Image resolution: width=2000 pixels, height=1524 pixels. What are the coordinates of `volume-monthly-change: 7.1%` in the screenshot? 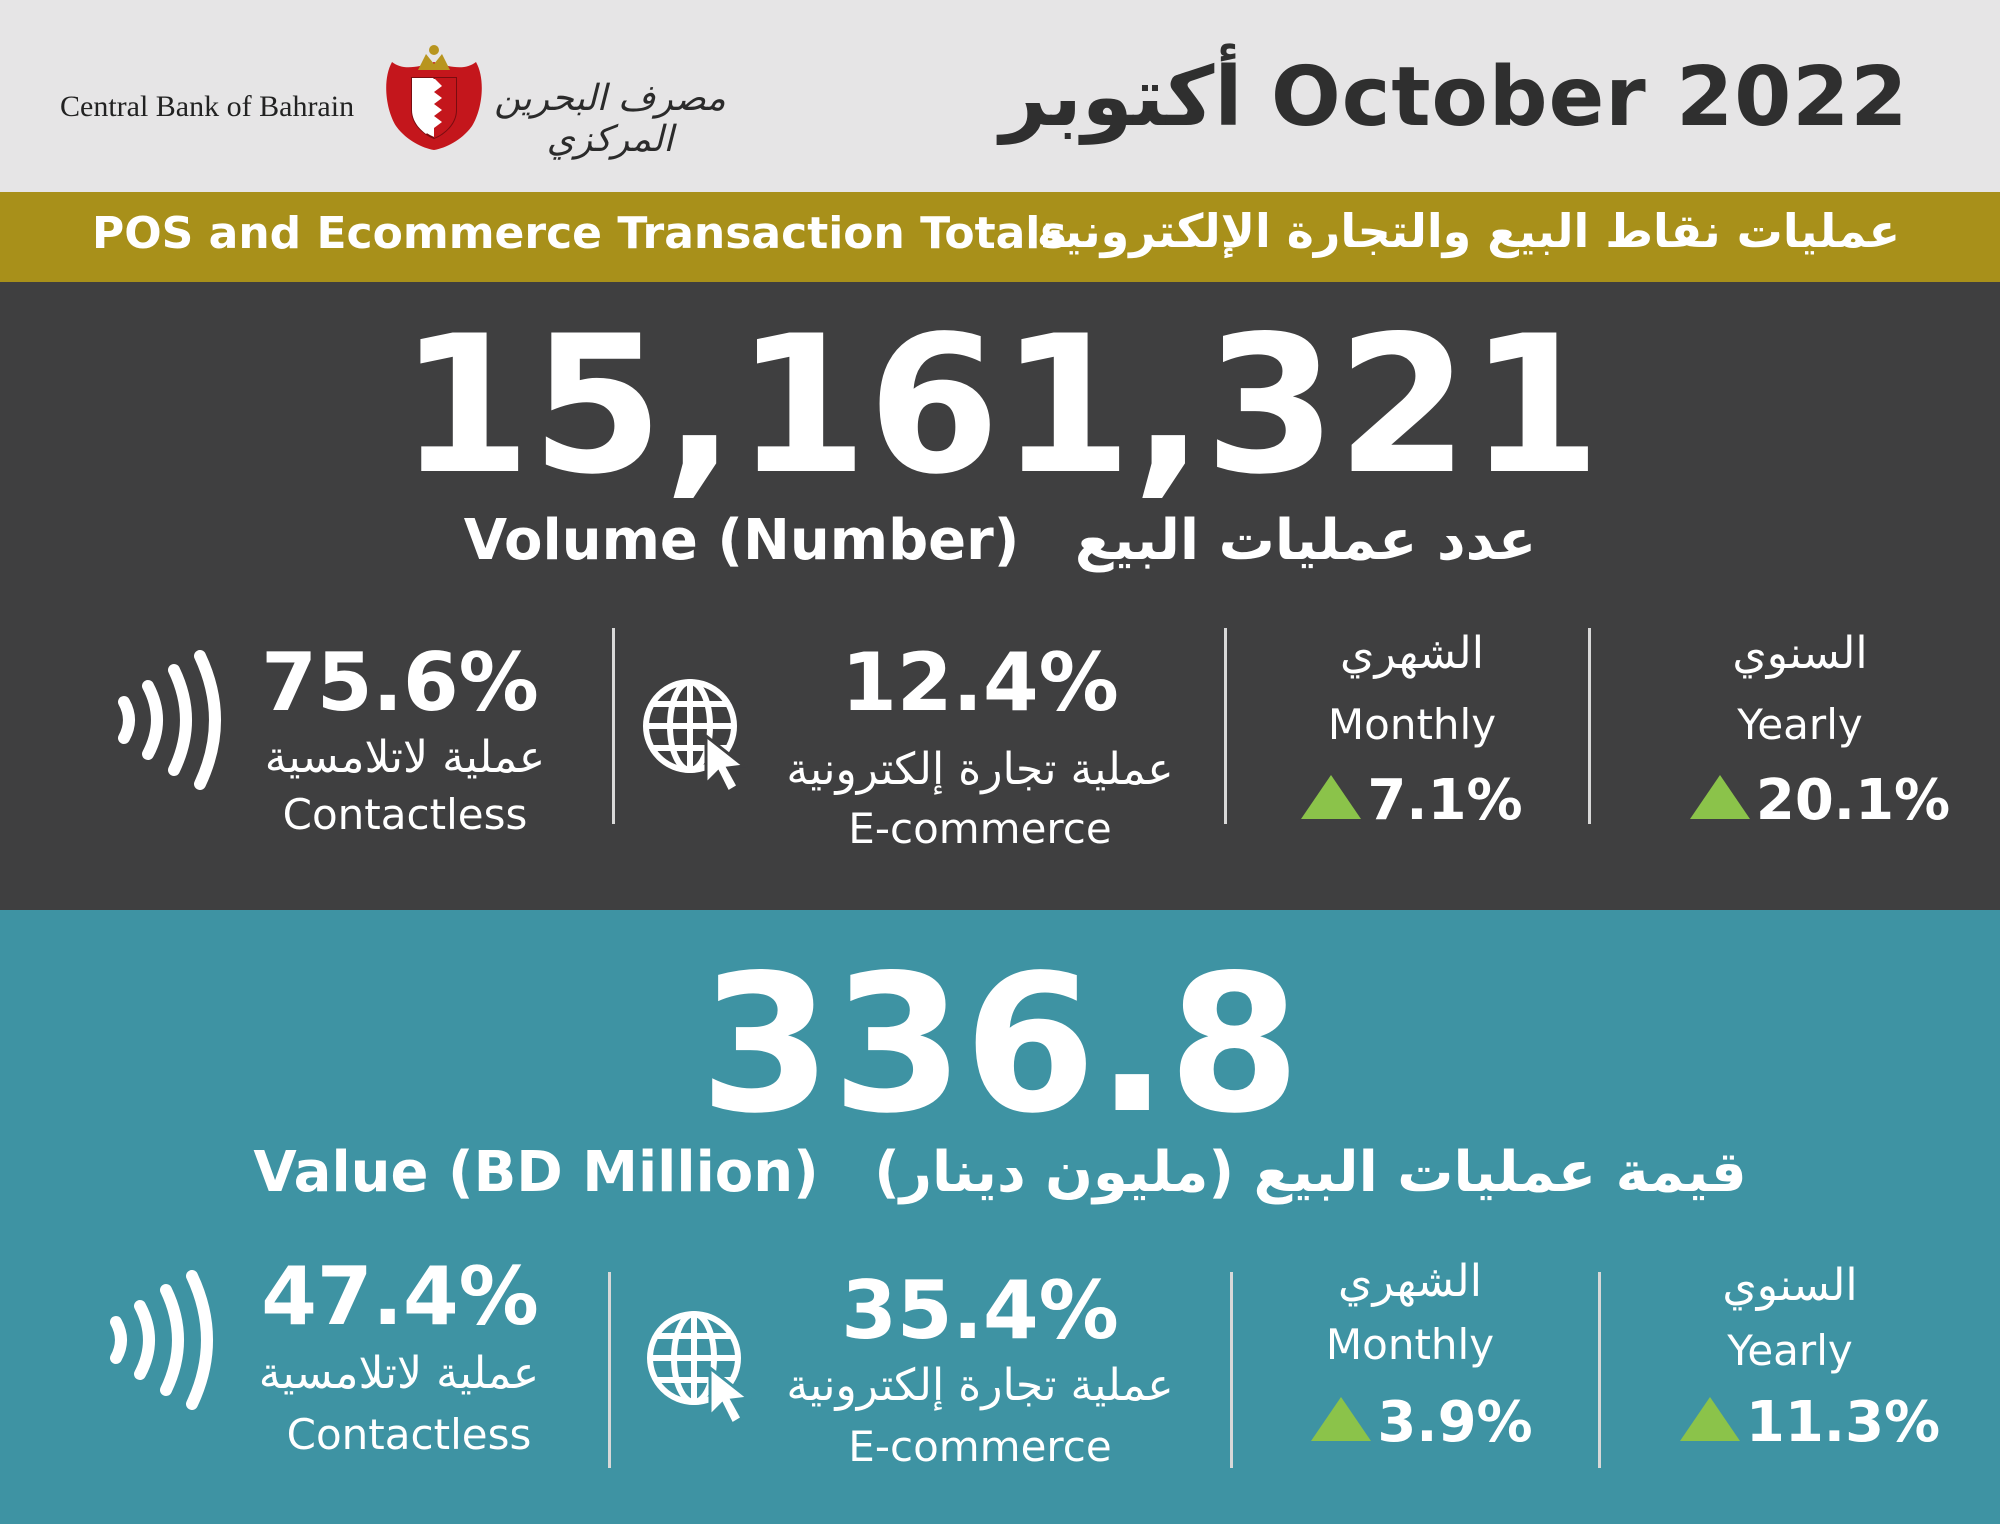 It's located at (1412, 800).